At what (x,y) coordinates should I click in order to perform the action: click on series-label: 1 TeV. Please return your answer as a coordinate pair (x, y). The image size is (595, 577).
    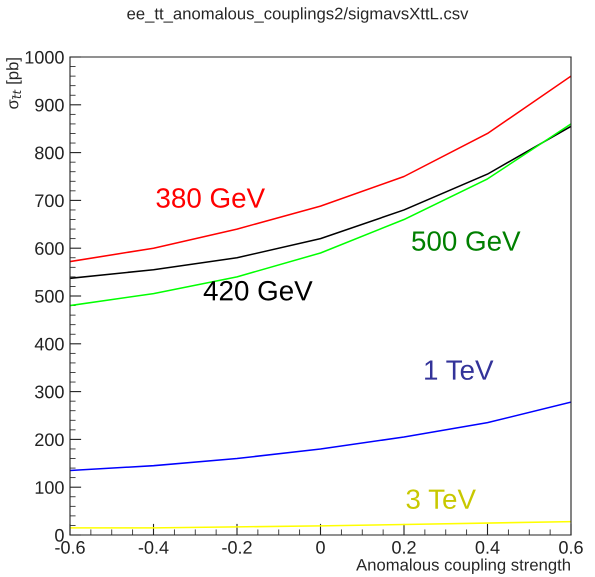
    Looking at the image, I should click on (459, 370).